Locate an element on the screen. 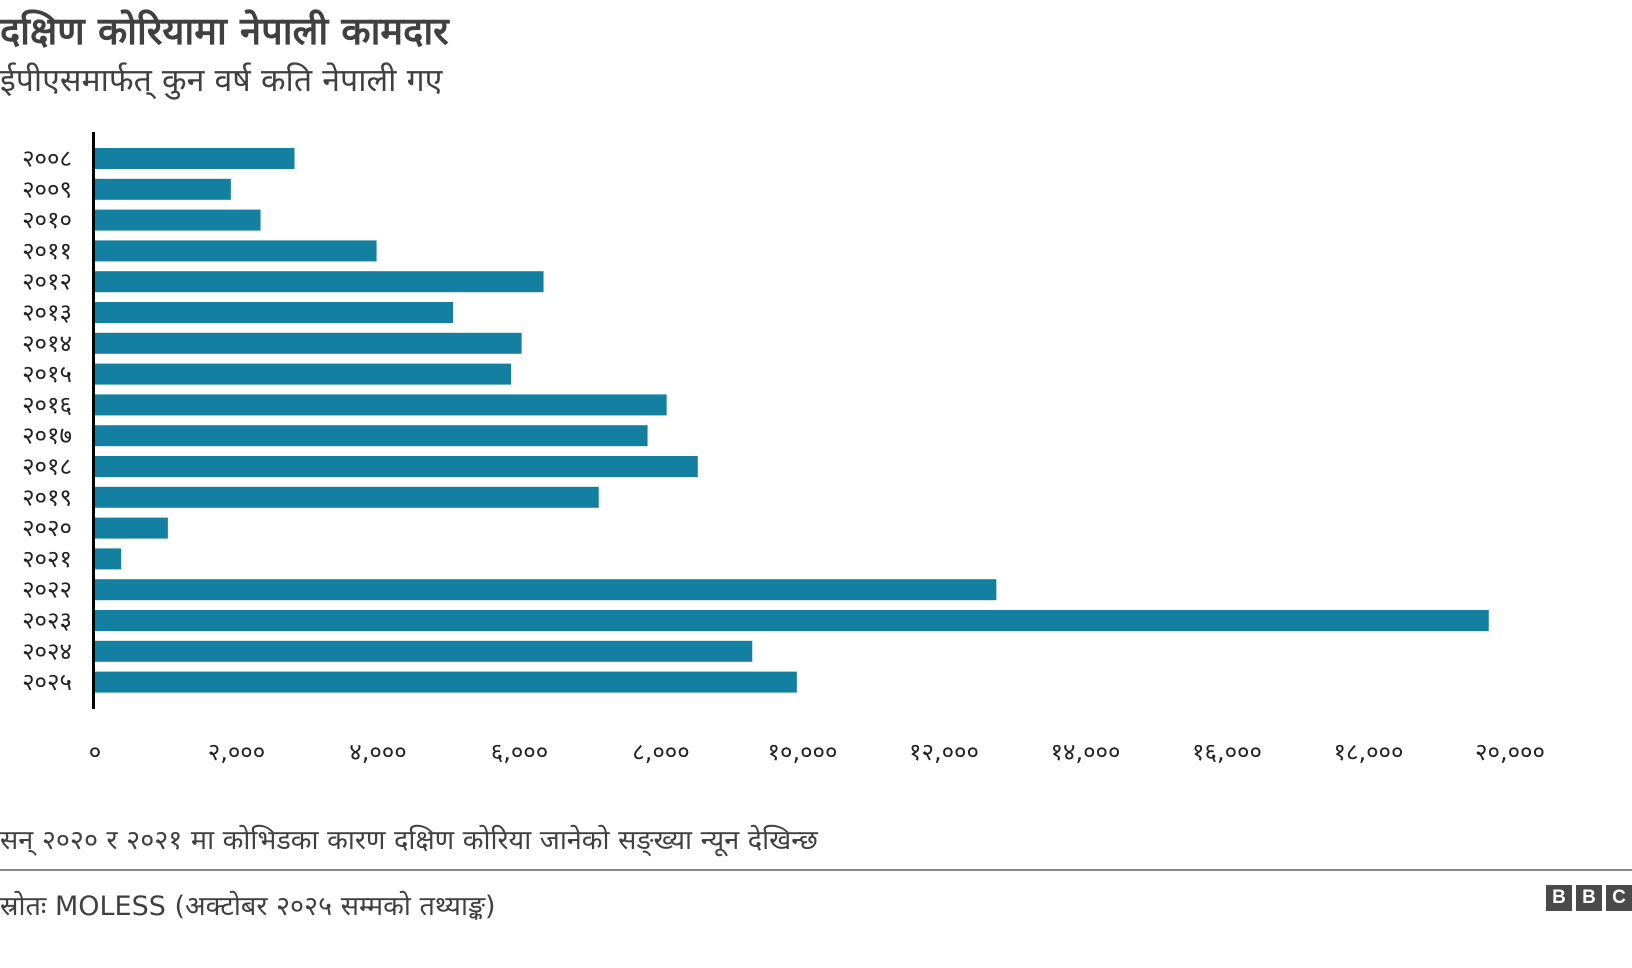  y-tick-label: २०११ is located at coordinates (47, 251).